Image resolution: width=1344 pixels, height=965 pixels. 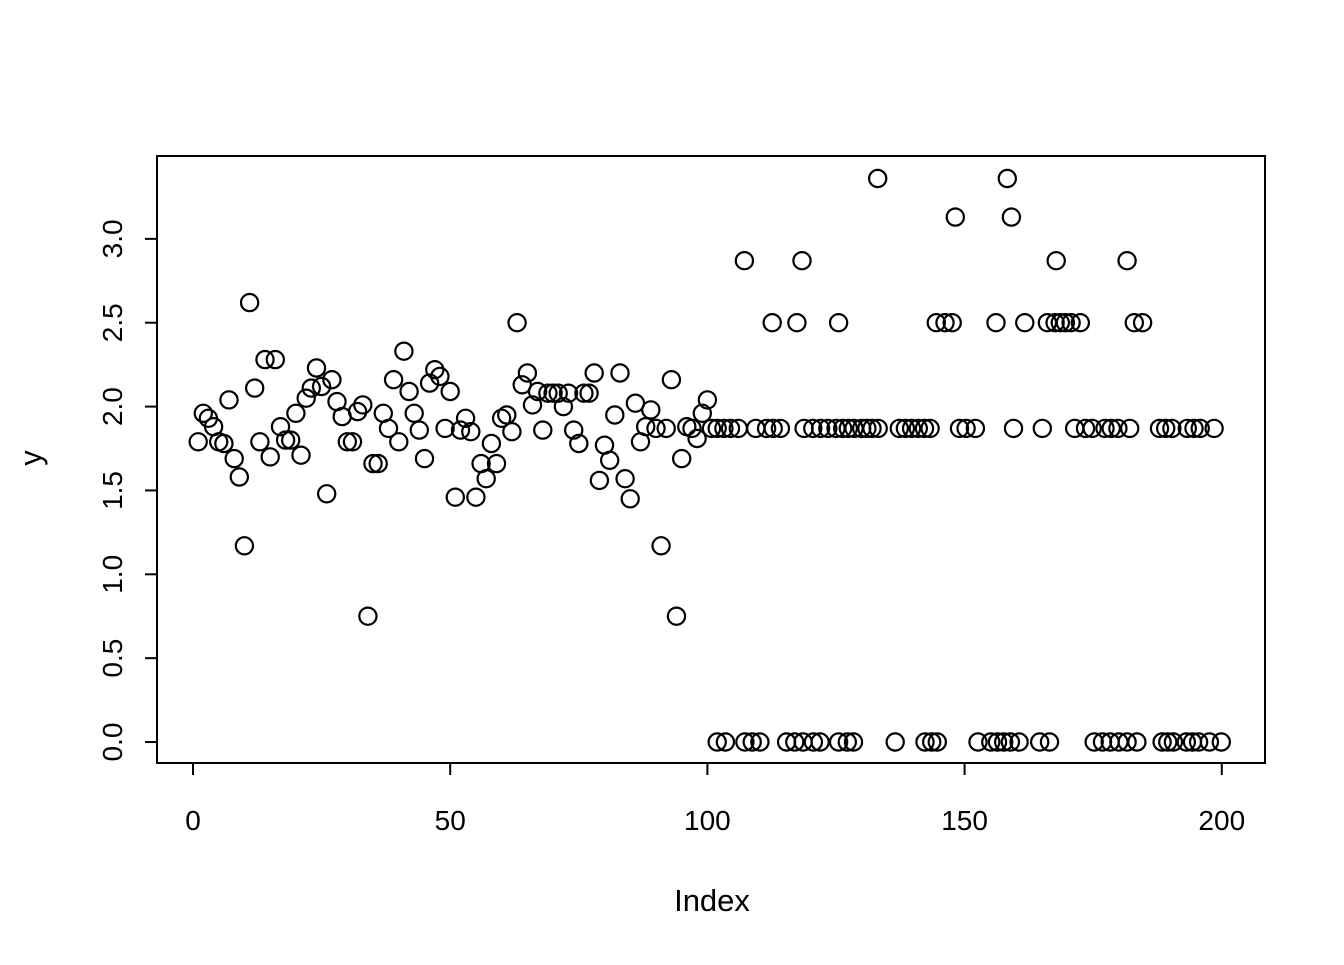 I want to click on x-axis-ticks: 0 50 100 150 200, so click(x=715, y=799).